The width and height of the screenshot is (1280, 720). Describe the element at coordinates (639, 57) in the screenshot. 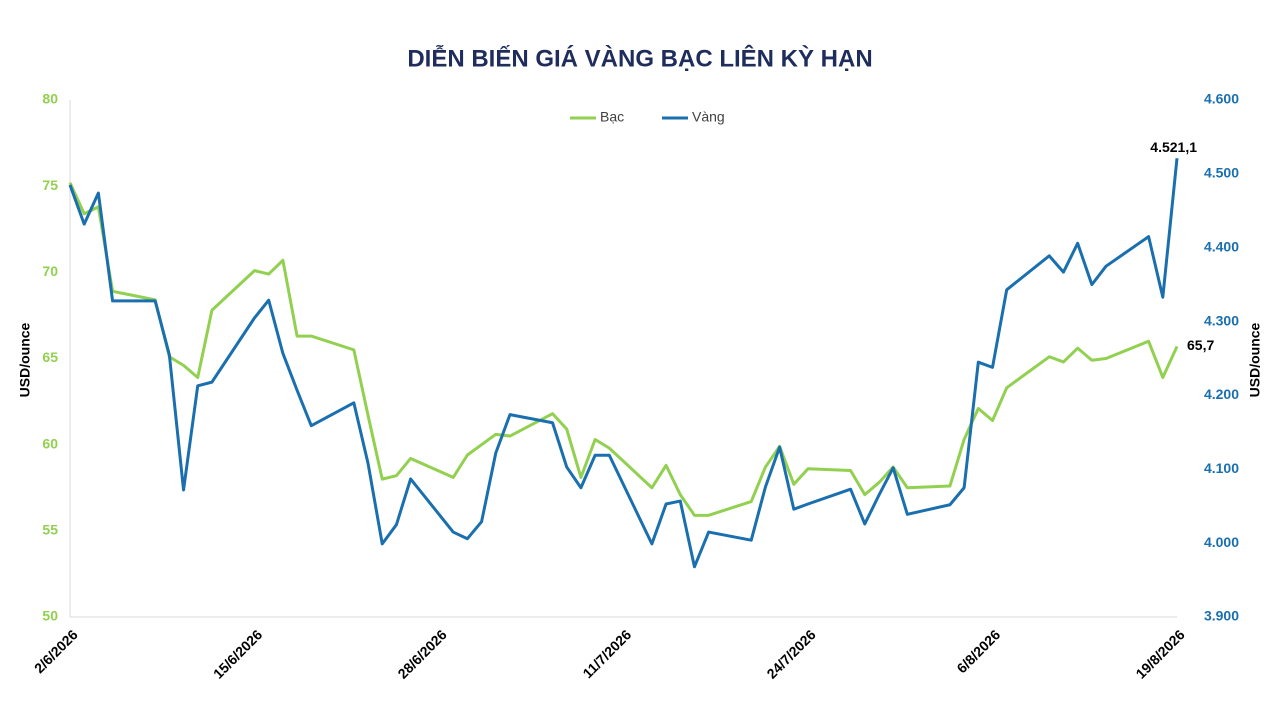

I see `chart-title: DIỄN BIẾN GIÁ VÀNG BẠC LIÊN KỲ HẠN` at that location.